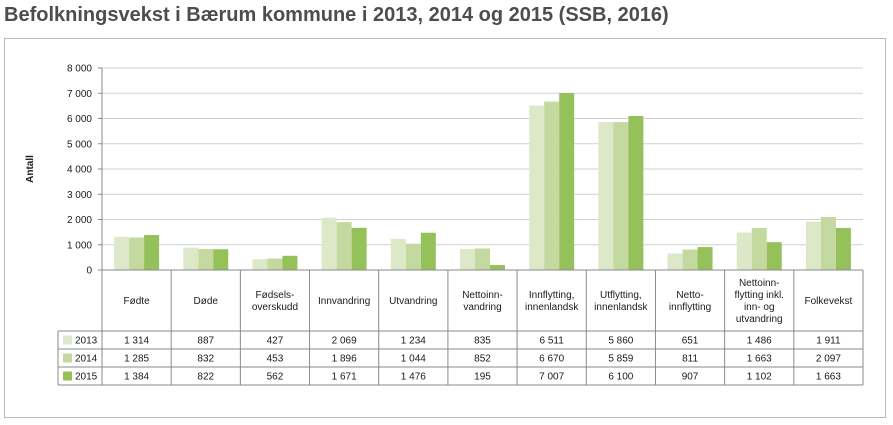  Describe the element at coordinates (482, 377) in the screenshot. I see `data-label: 195` at that location.